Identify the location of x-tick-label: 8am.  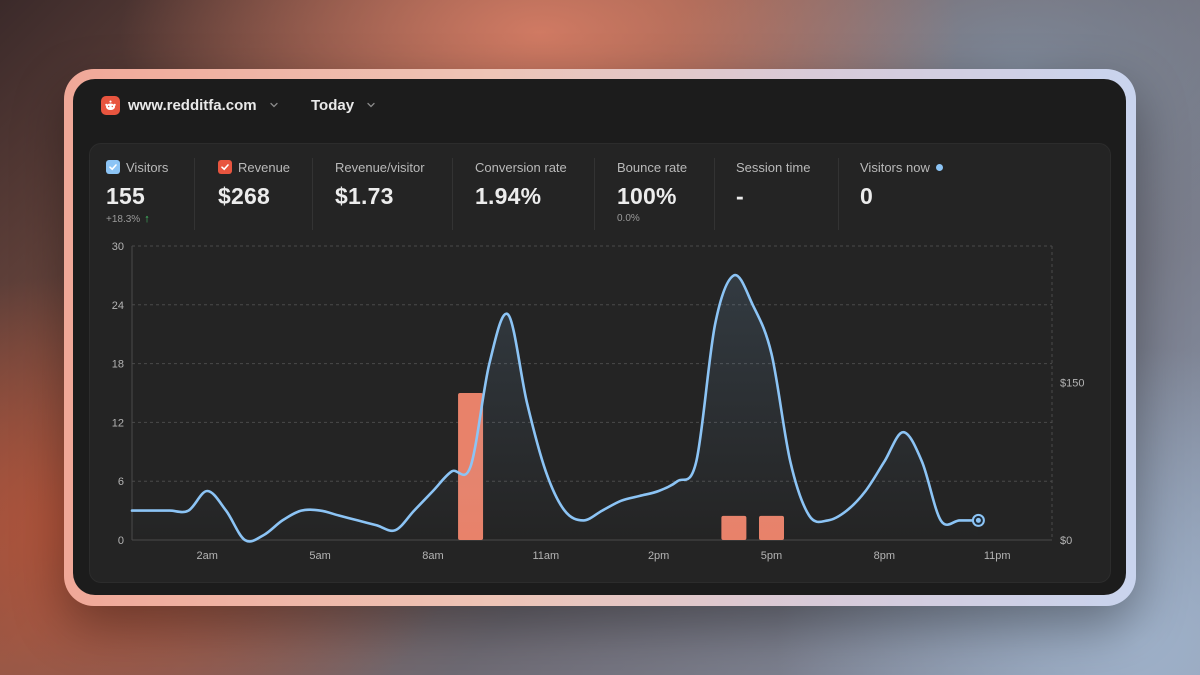
(432, 556).